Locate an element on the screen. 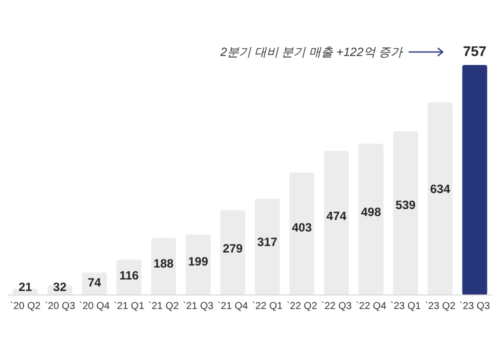 This screenshot has width=500, height=338. data-label: 539 is located at coordinates (406, 205).